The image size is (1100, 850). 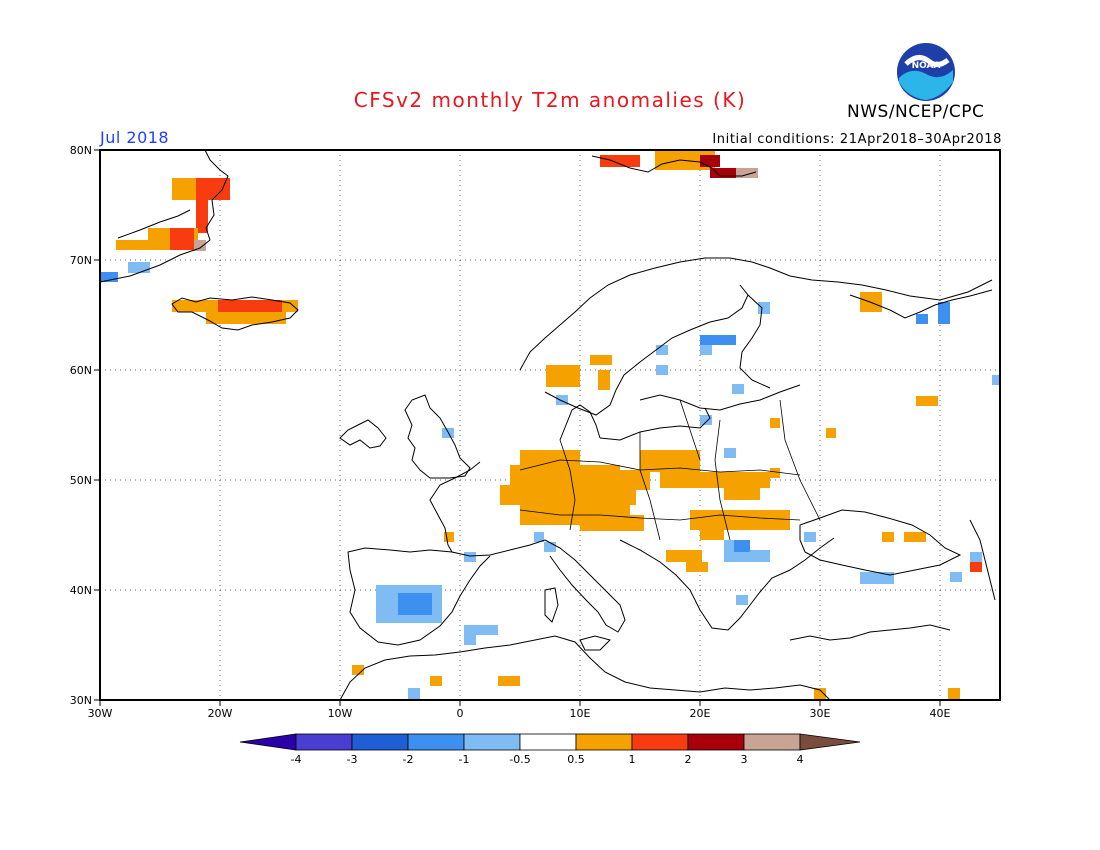 What do you see at coordinates (744, 759) in the screenshot?
I see `colorbar-label: 3` at bounding box center [744, 759].